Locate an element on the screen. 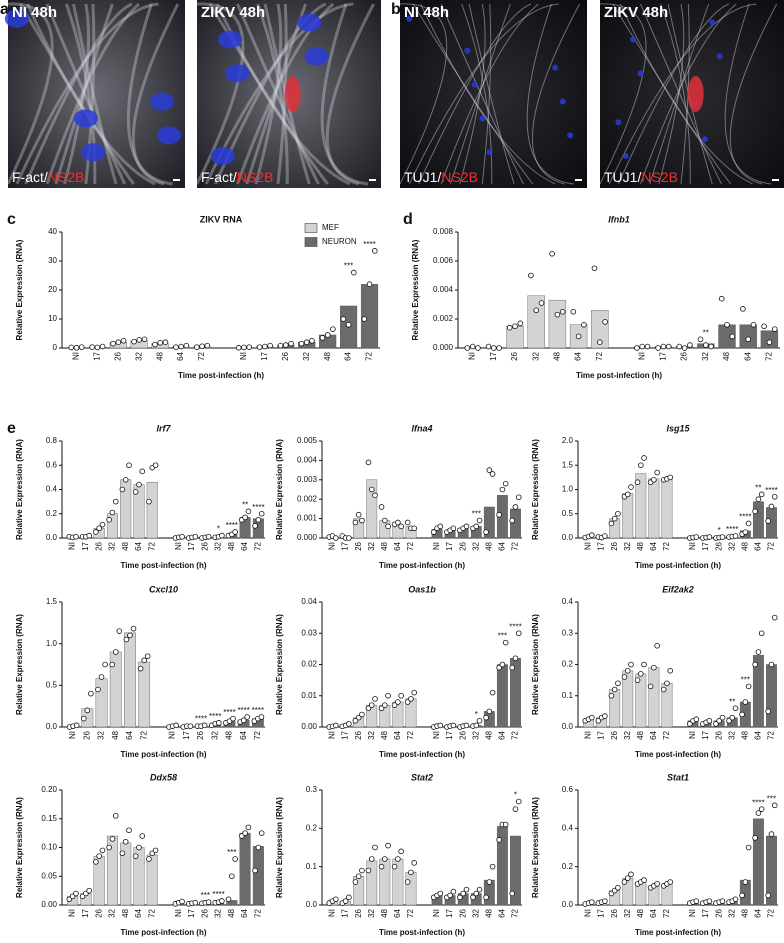 This screenshot has height=943, width=784. y-tick-label: 0.000 is located at coordinates (307, 537).